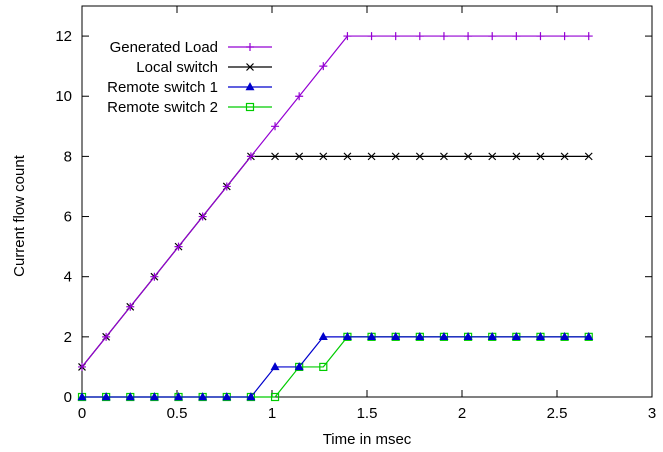  I want to click on legend-label: Remote switch 2, so click(162, 107).